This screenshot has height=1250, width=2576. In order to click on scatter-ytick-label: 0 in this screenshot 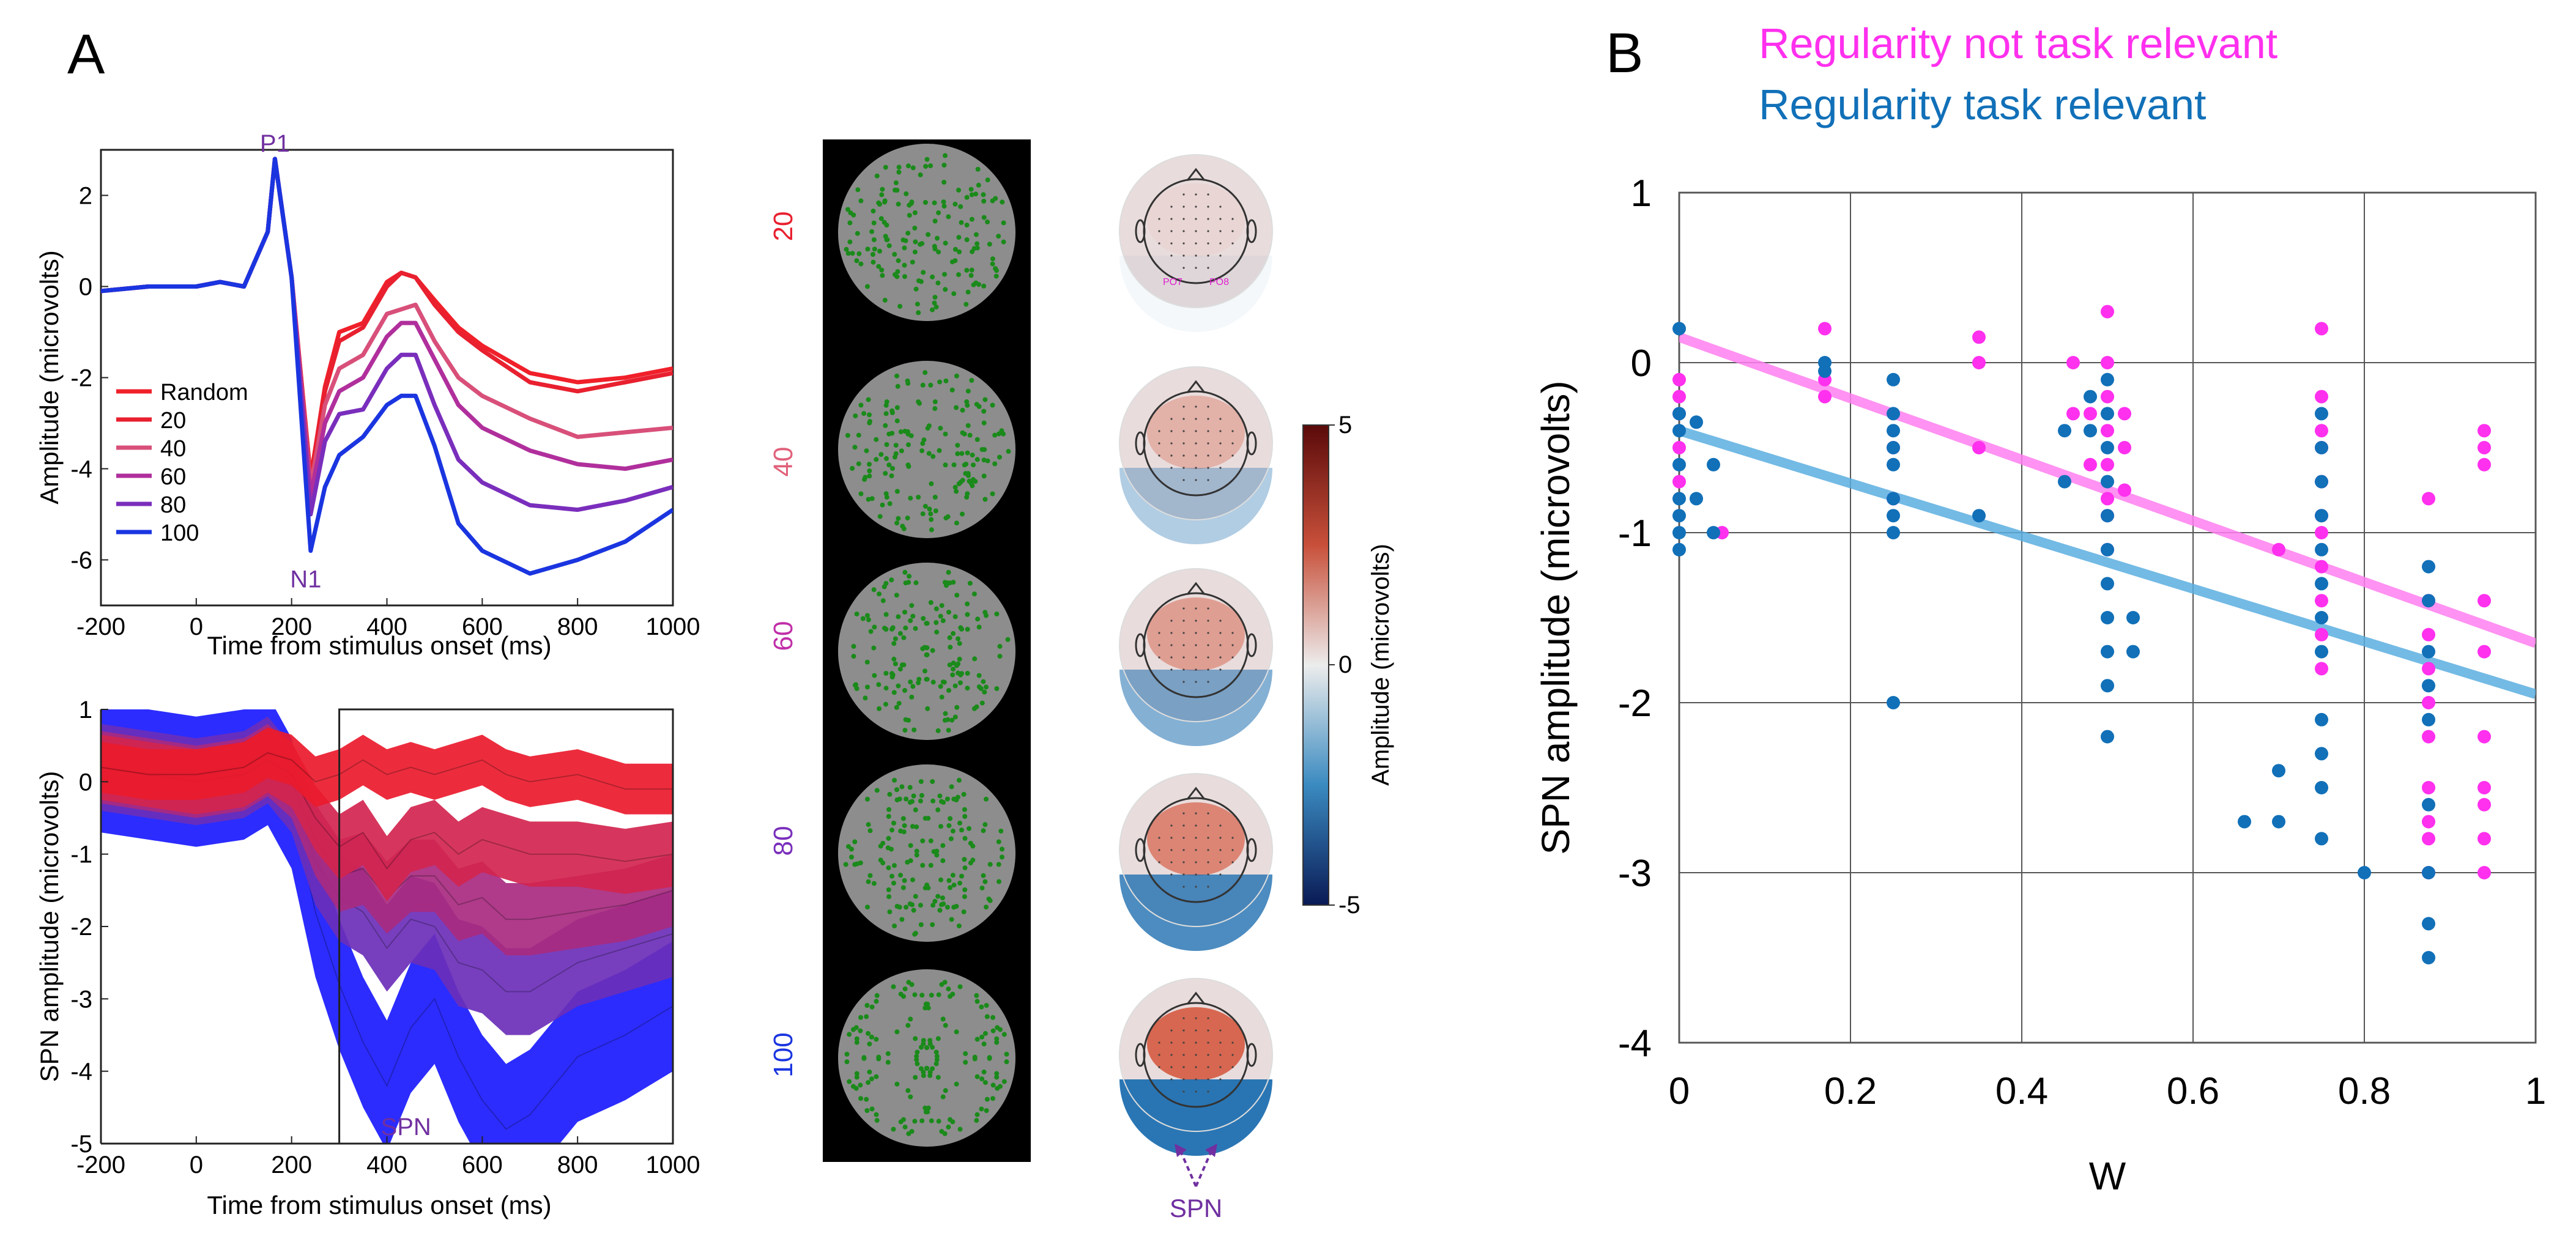, I will do `click(1641, 364)`.